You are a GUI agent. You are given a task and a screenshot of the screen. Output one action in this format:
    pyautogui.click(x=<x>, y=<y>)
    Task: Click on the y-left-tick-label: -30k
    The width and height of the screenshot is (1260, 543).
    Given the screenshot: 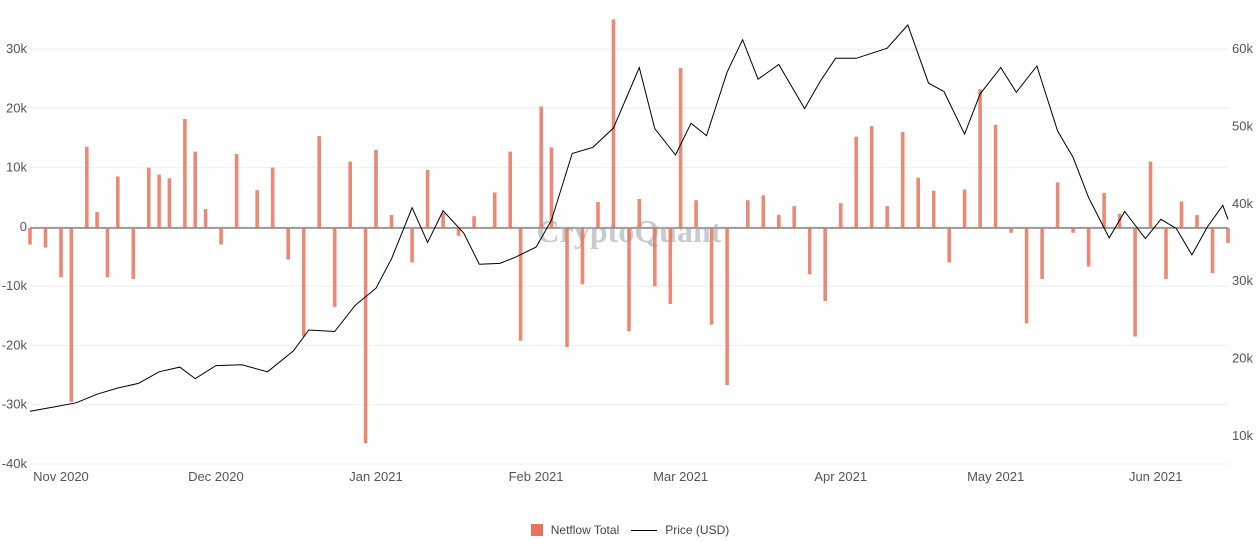 What is the action you would take?
    pyautogui.click(x=15, y=404)
    